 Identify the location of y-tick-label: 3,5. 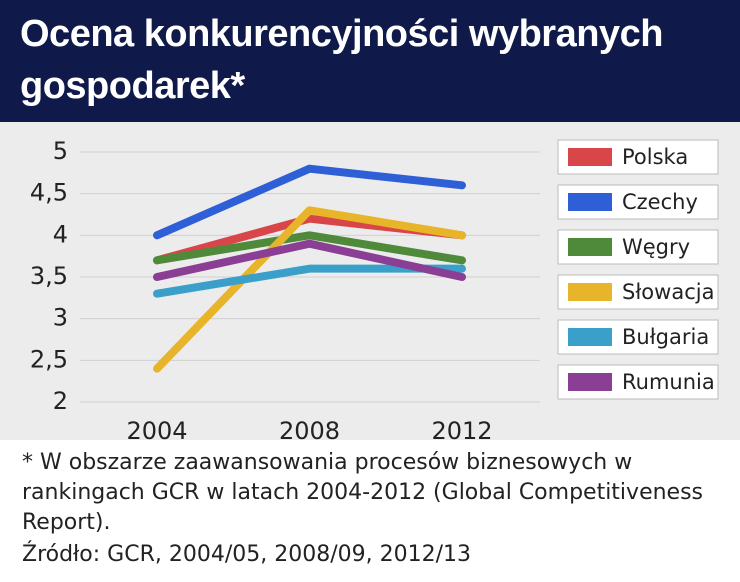
(49, 276).